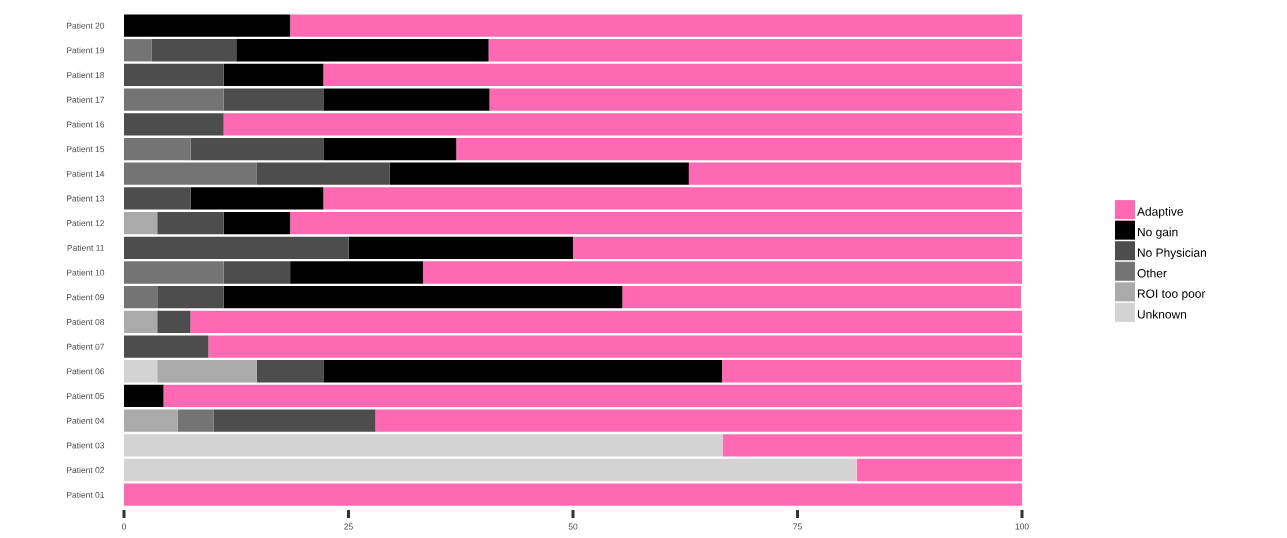 The image size is (1287, 538). What do you see at coordinates (86, 445) in the screenshot?
I see `y-tick-label: Patient 03` at bounding box center [86, 445].